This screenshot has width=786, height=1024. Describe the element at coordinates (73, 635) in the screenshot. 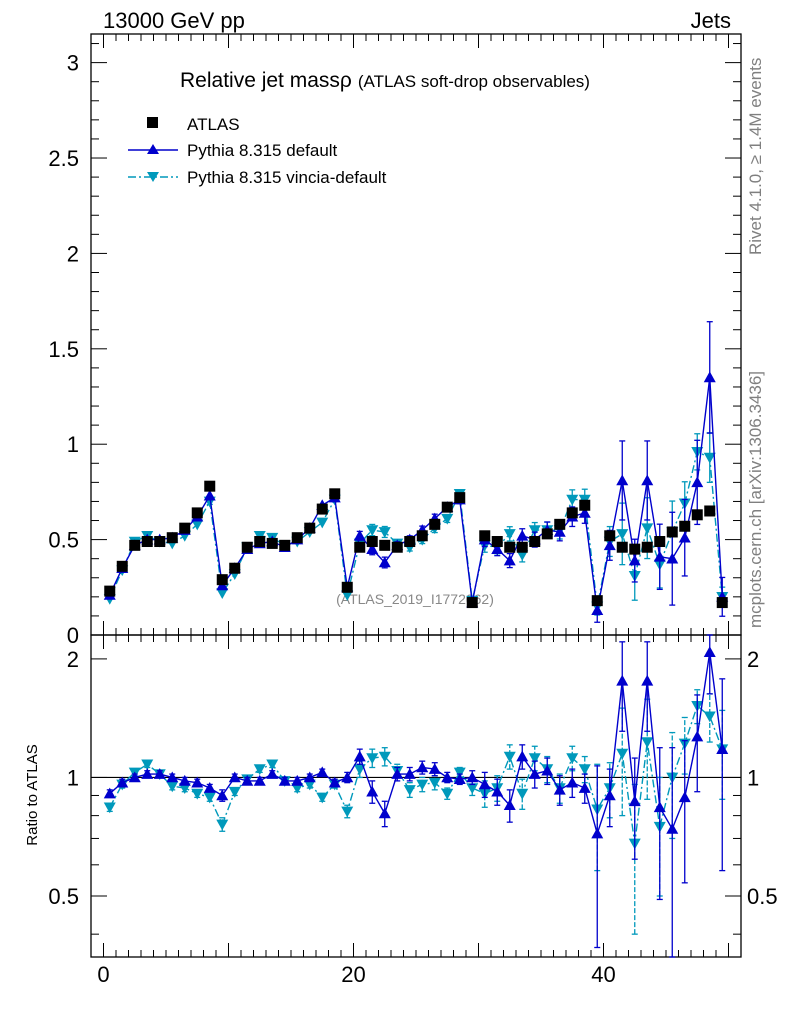

I see `y-tick-label: 0` at that location.